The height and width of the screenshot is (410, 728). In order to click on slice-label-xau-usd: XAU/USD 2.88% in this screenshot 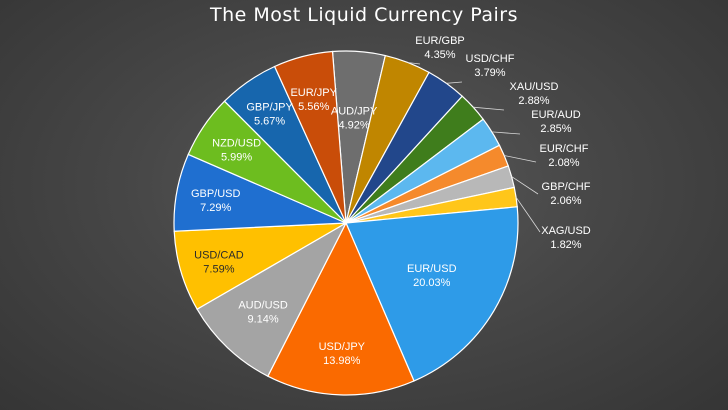, I will do `click(534, 94)`.